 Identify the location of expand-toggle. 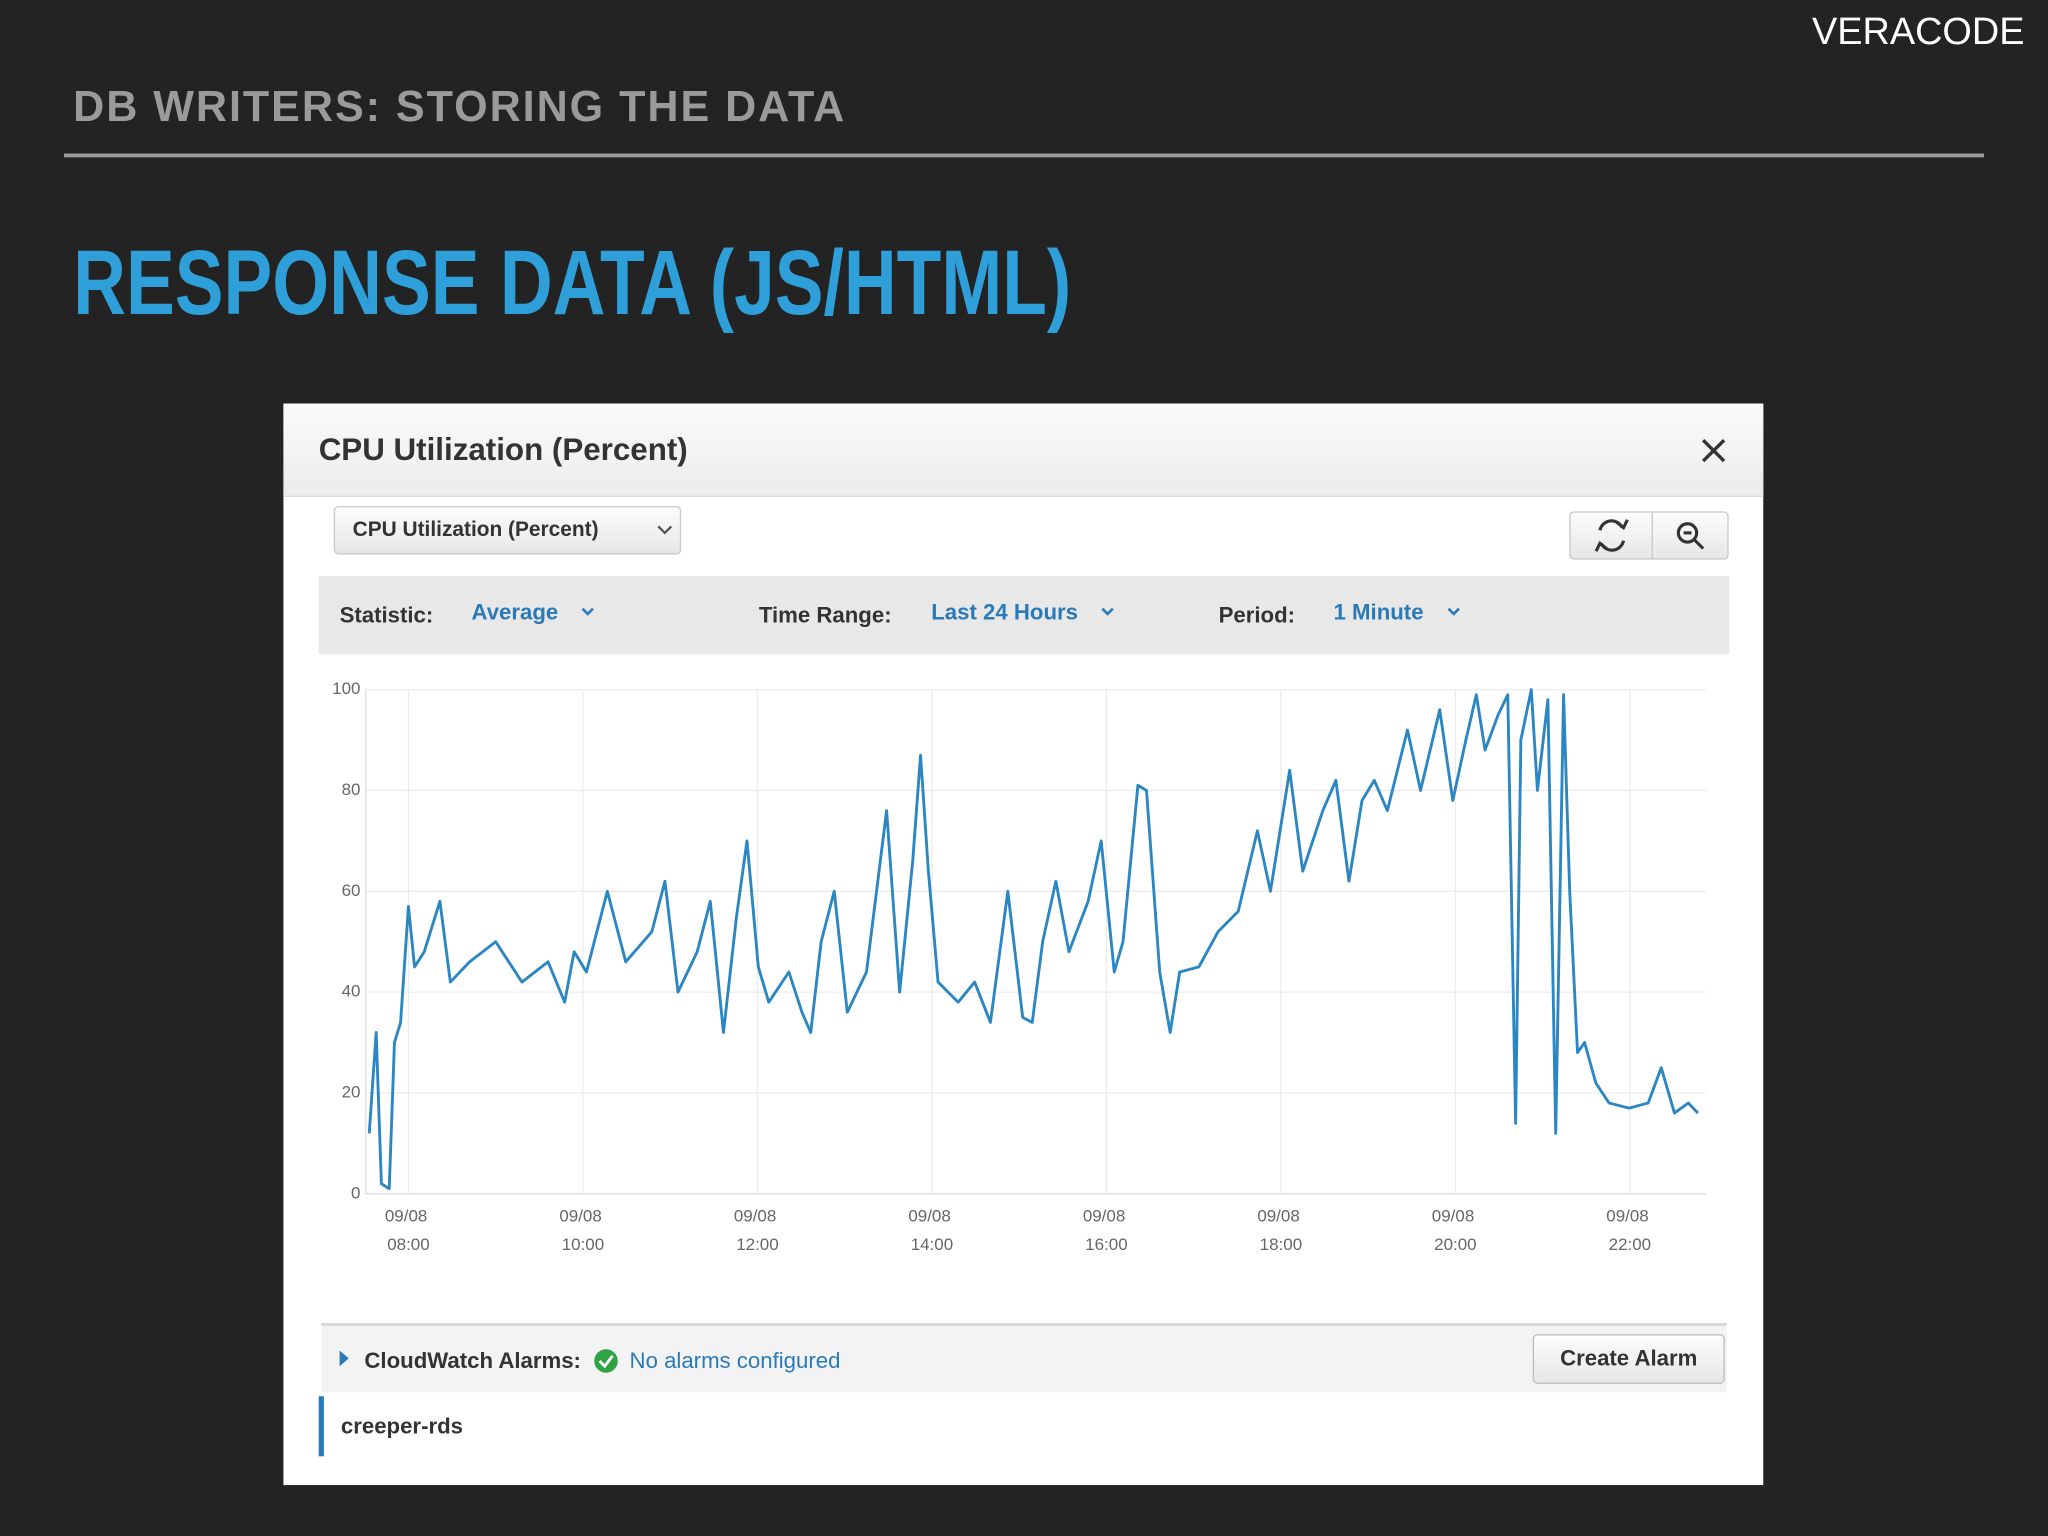
(344, 1358).